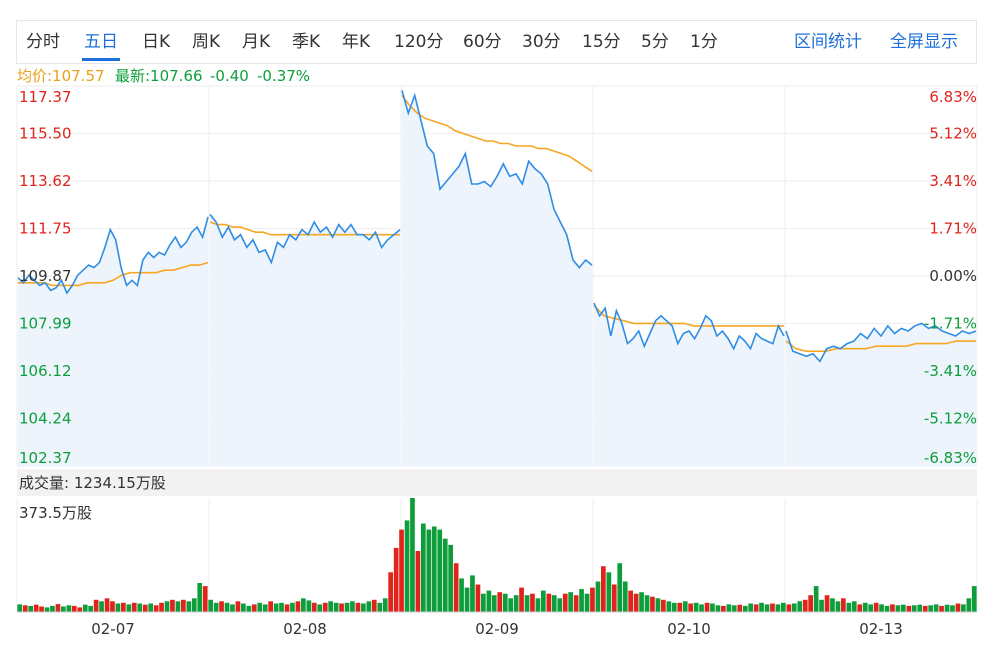  What do you see at coordinates (655, 42) in the screenshot?
I see `tab-5min: 5分` at bounding box center [655, 42].